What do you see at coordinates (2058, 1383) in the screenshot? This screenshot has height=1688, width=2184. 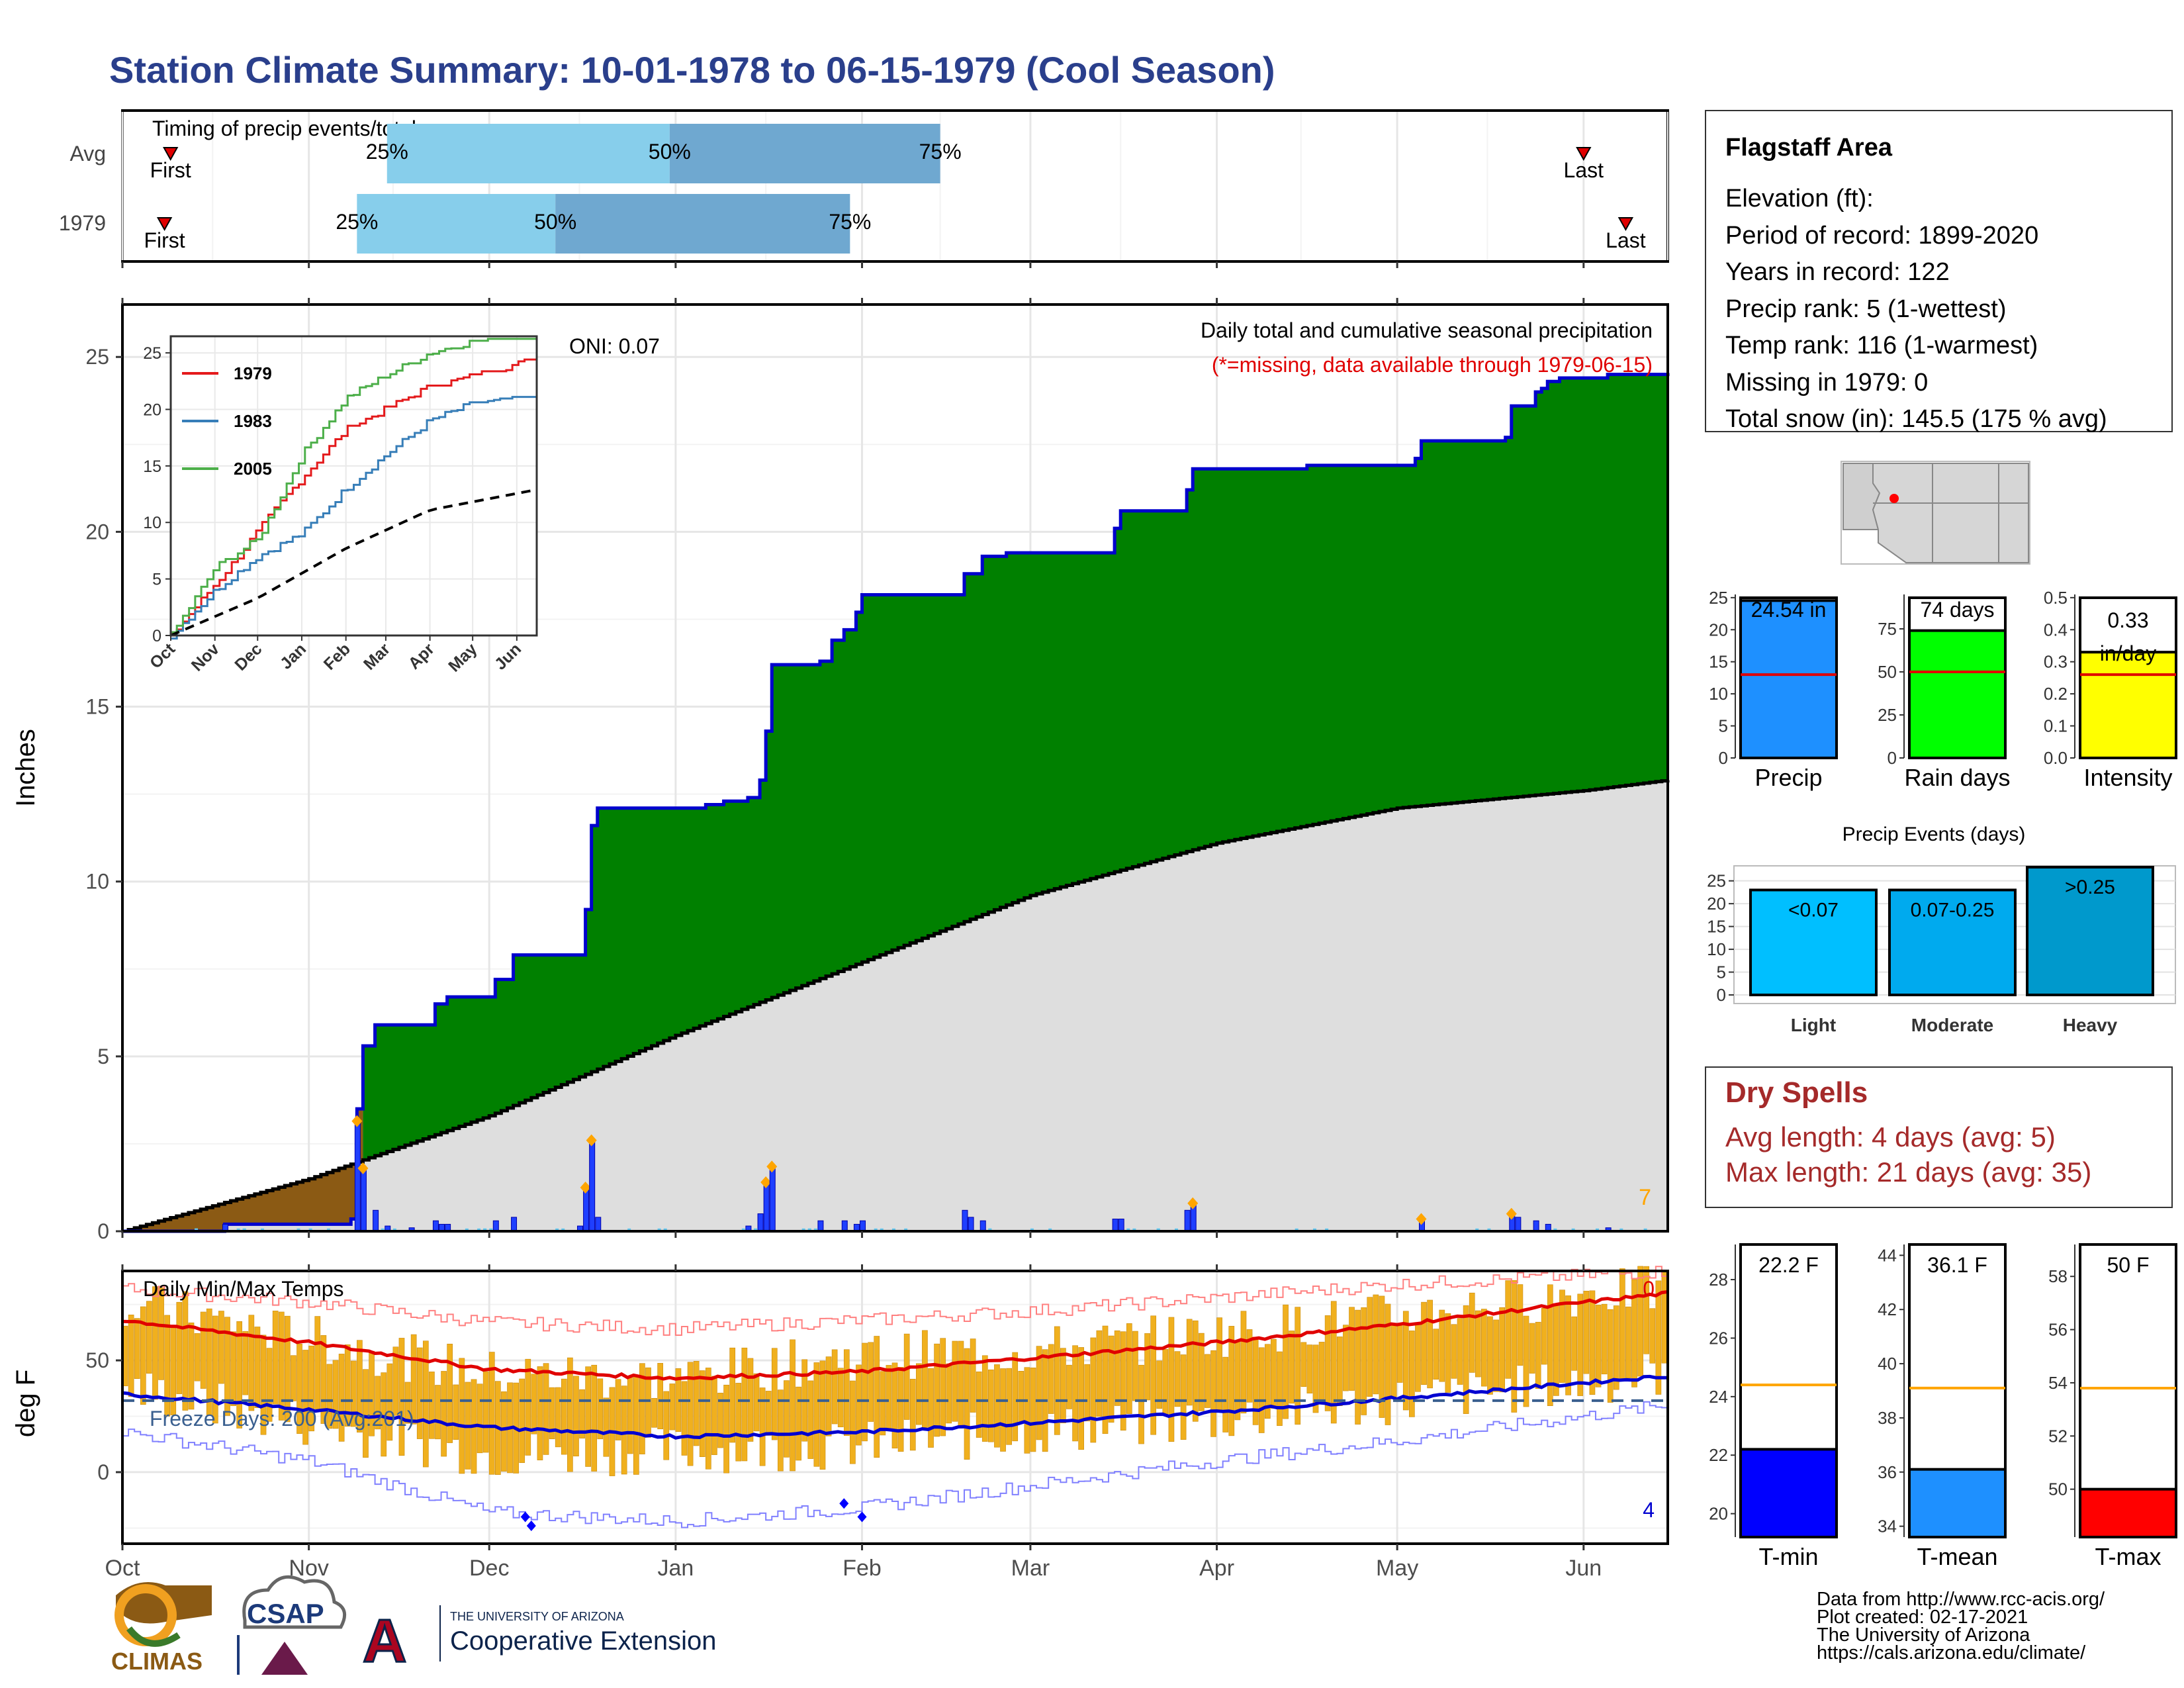 I see `temp-summary-y-tick-label: 54` at bounding box center [2058, 1383].